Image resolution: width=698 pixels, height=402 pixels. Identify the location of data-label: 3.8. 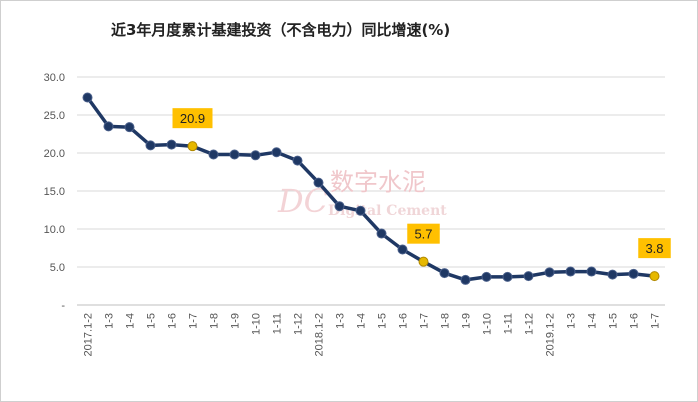
(654, 248).